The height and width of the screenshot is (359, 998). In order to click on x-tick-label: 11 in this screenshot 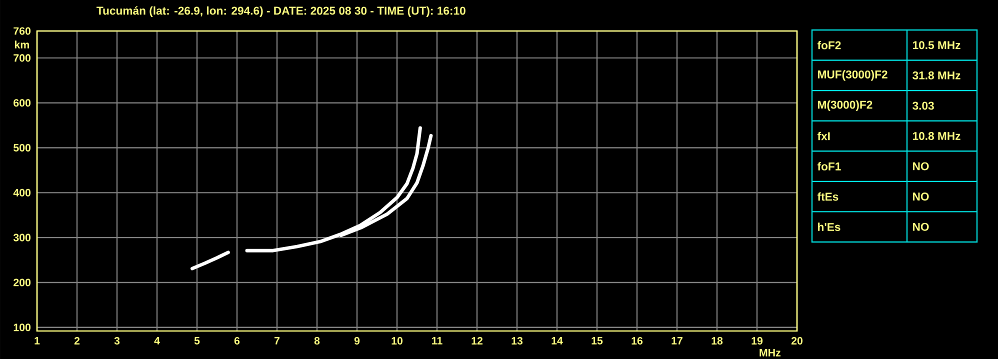, I will do `click(437, 340)`.